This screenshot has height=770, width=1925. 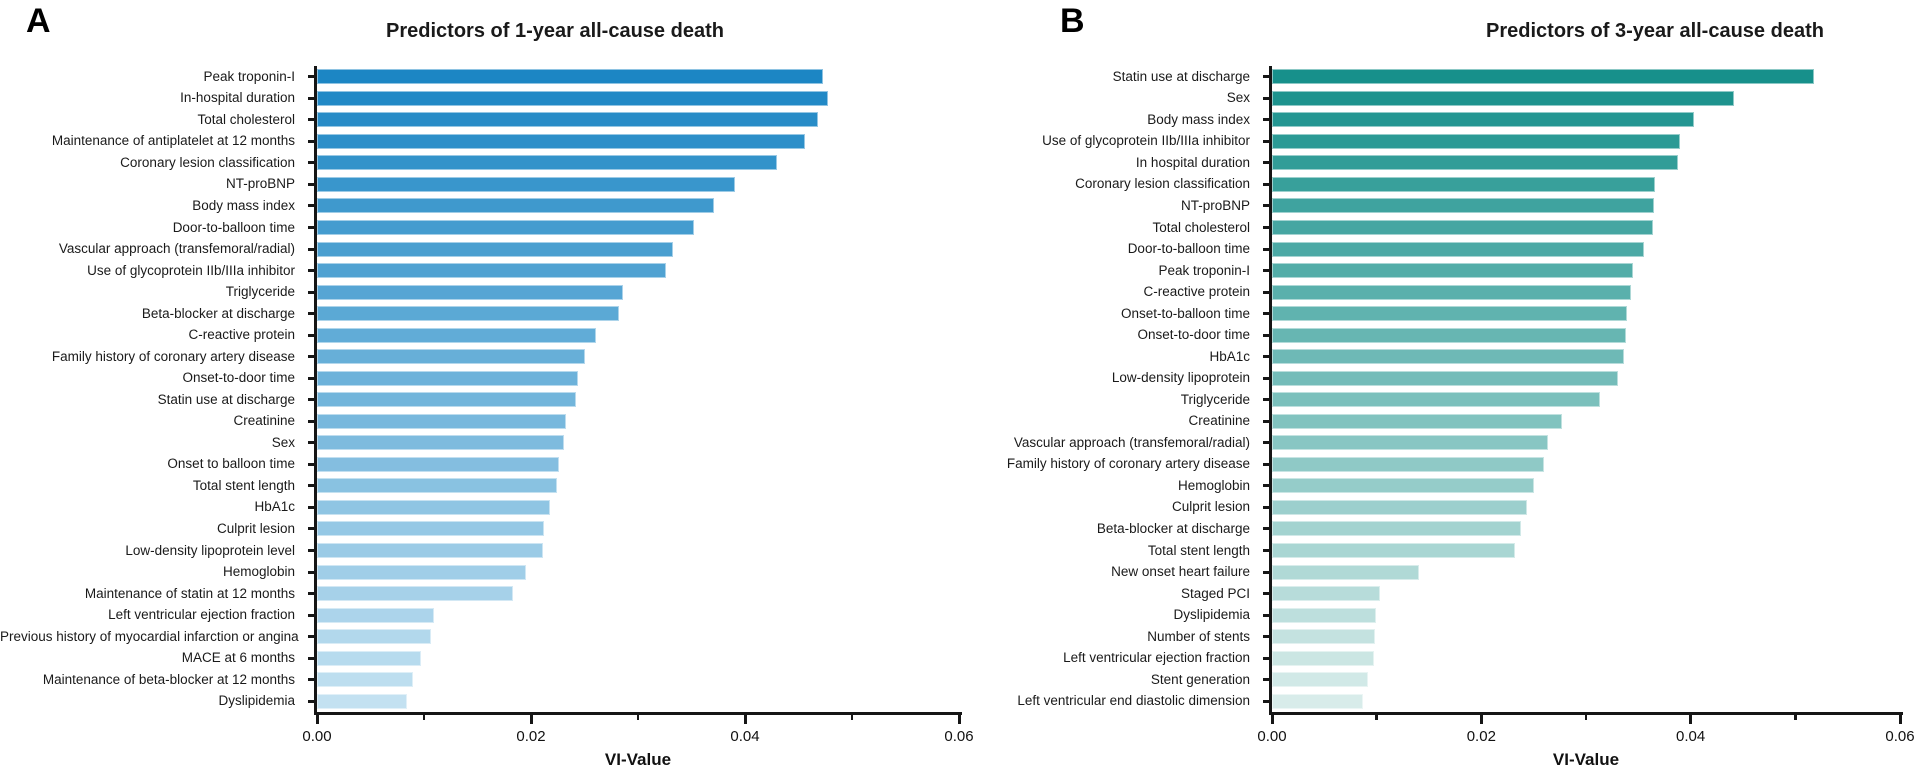 I want to click on y-axis-label: Stent generation, so click(x=1200, y=679).